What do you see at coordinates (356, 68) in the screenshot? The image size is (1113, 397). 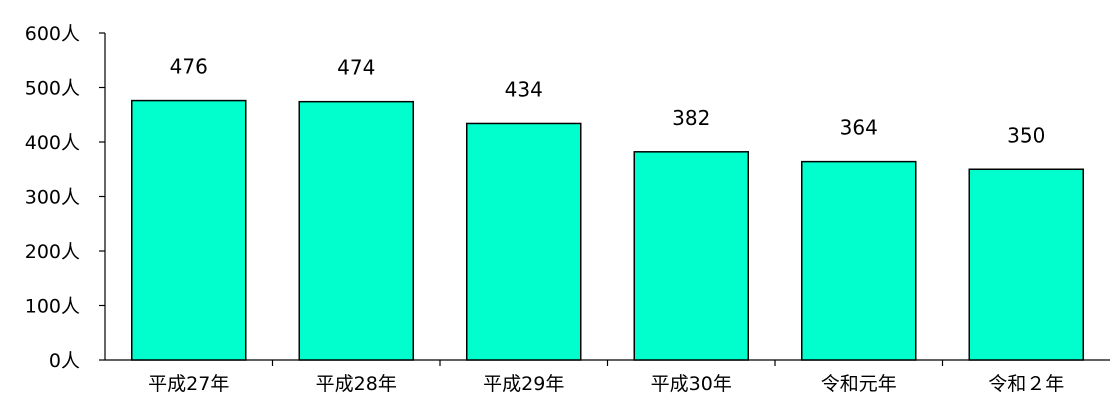 I see `data-label: 474` at bounding box center [356, 68].